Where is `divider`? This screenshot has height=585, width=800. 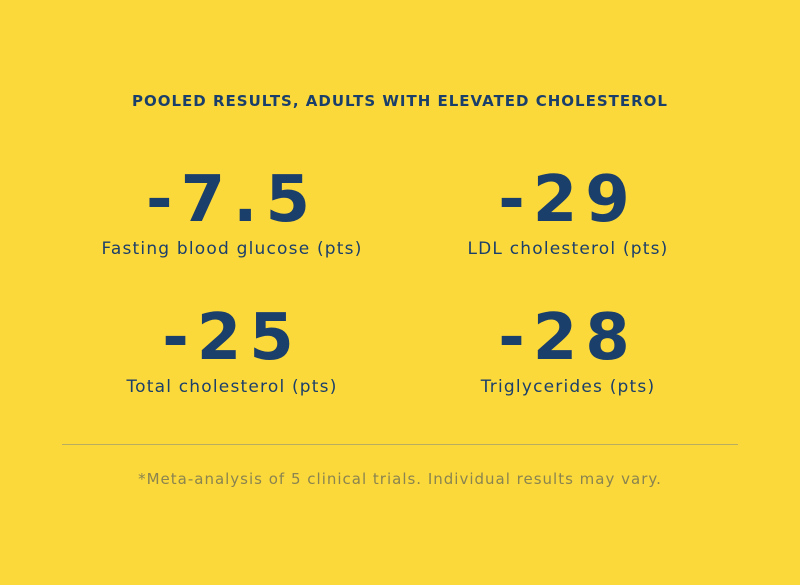 divider is located at coordinates (400, 444).